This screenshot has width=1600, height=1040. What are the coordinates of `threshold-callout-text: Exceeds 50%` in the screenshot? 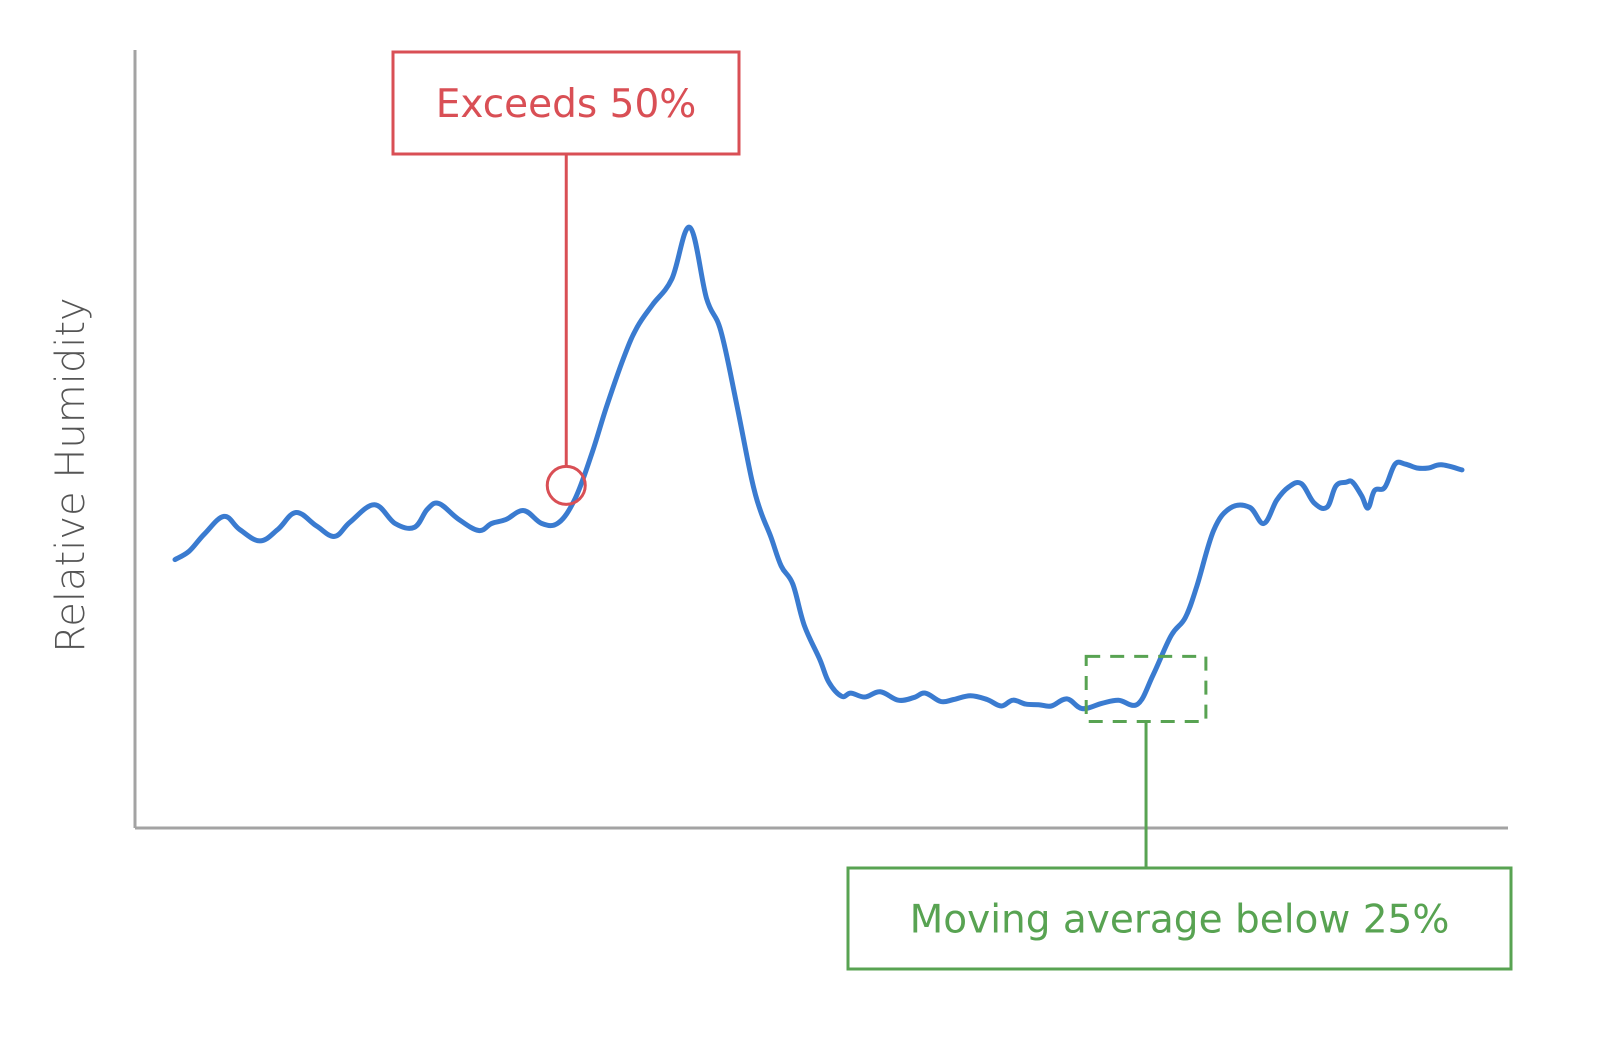 It's located at (566, 104).